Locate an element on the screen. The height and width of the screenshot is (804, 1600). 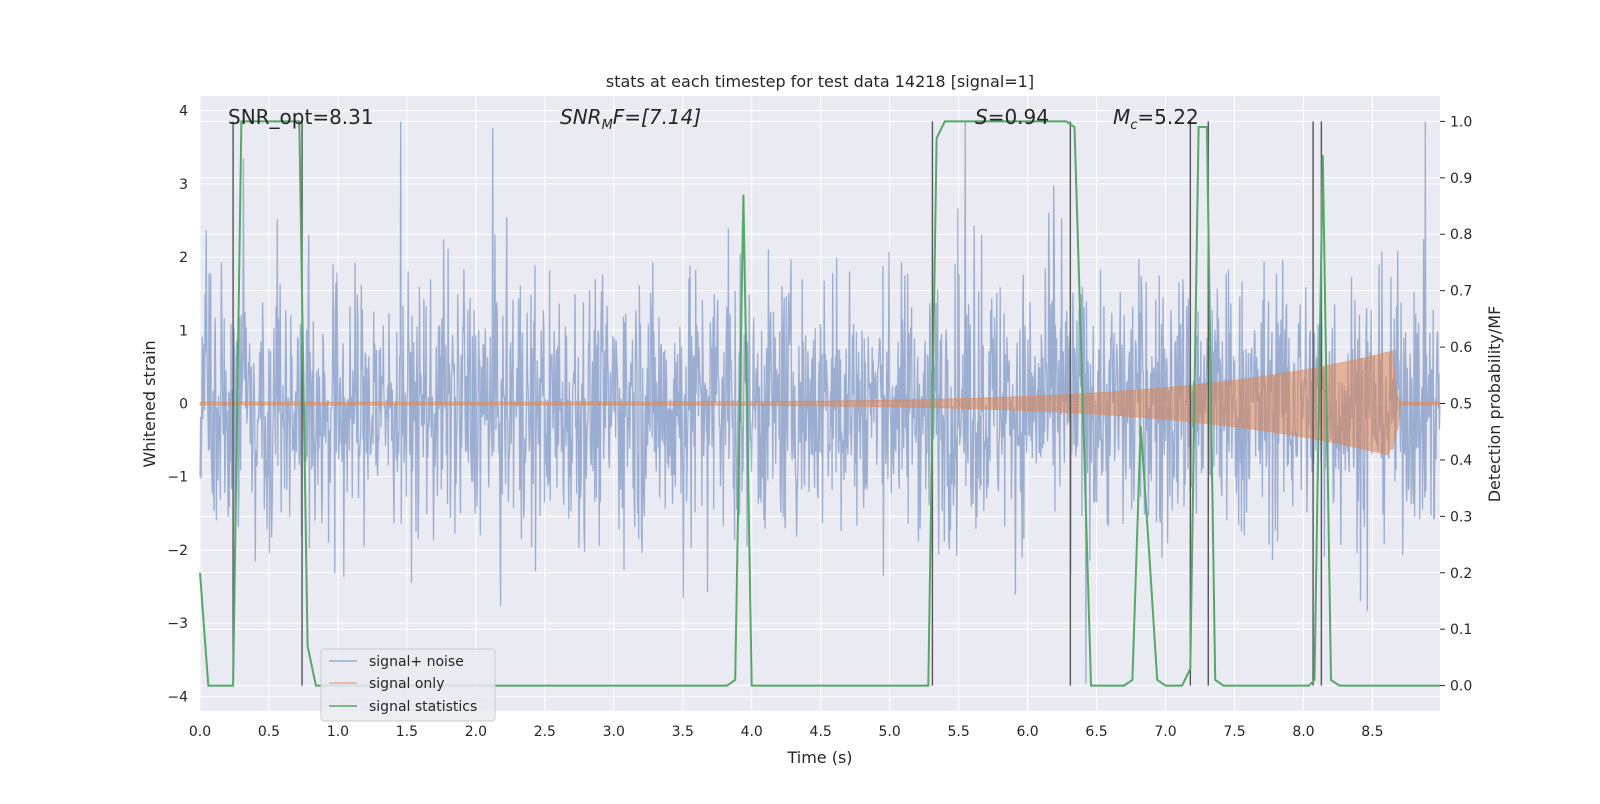
x-tick-label-8: 4.0 is located at coordinates (752, 732).